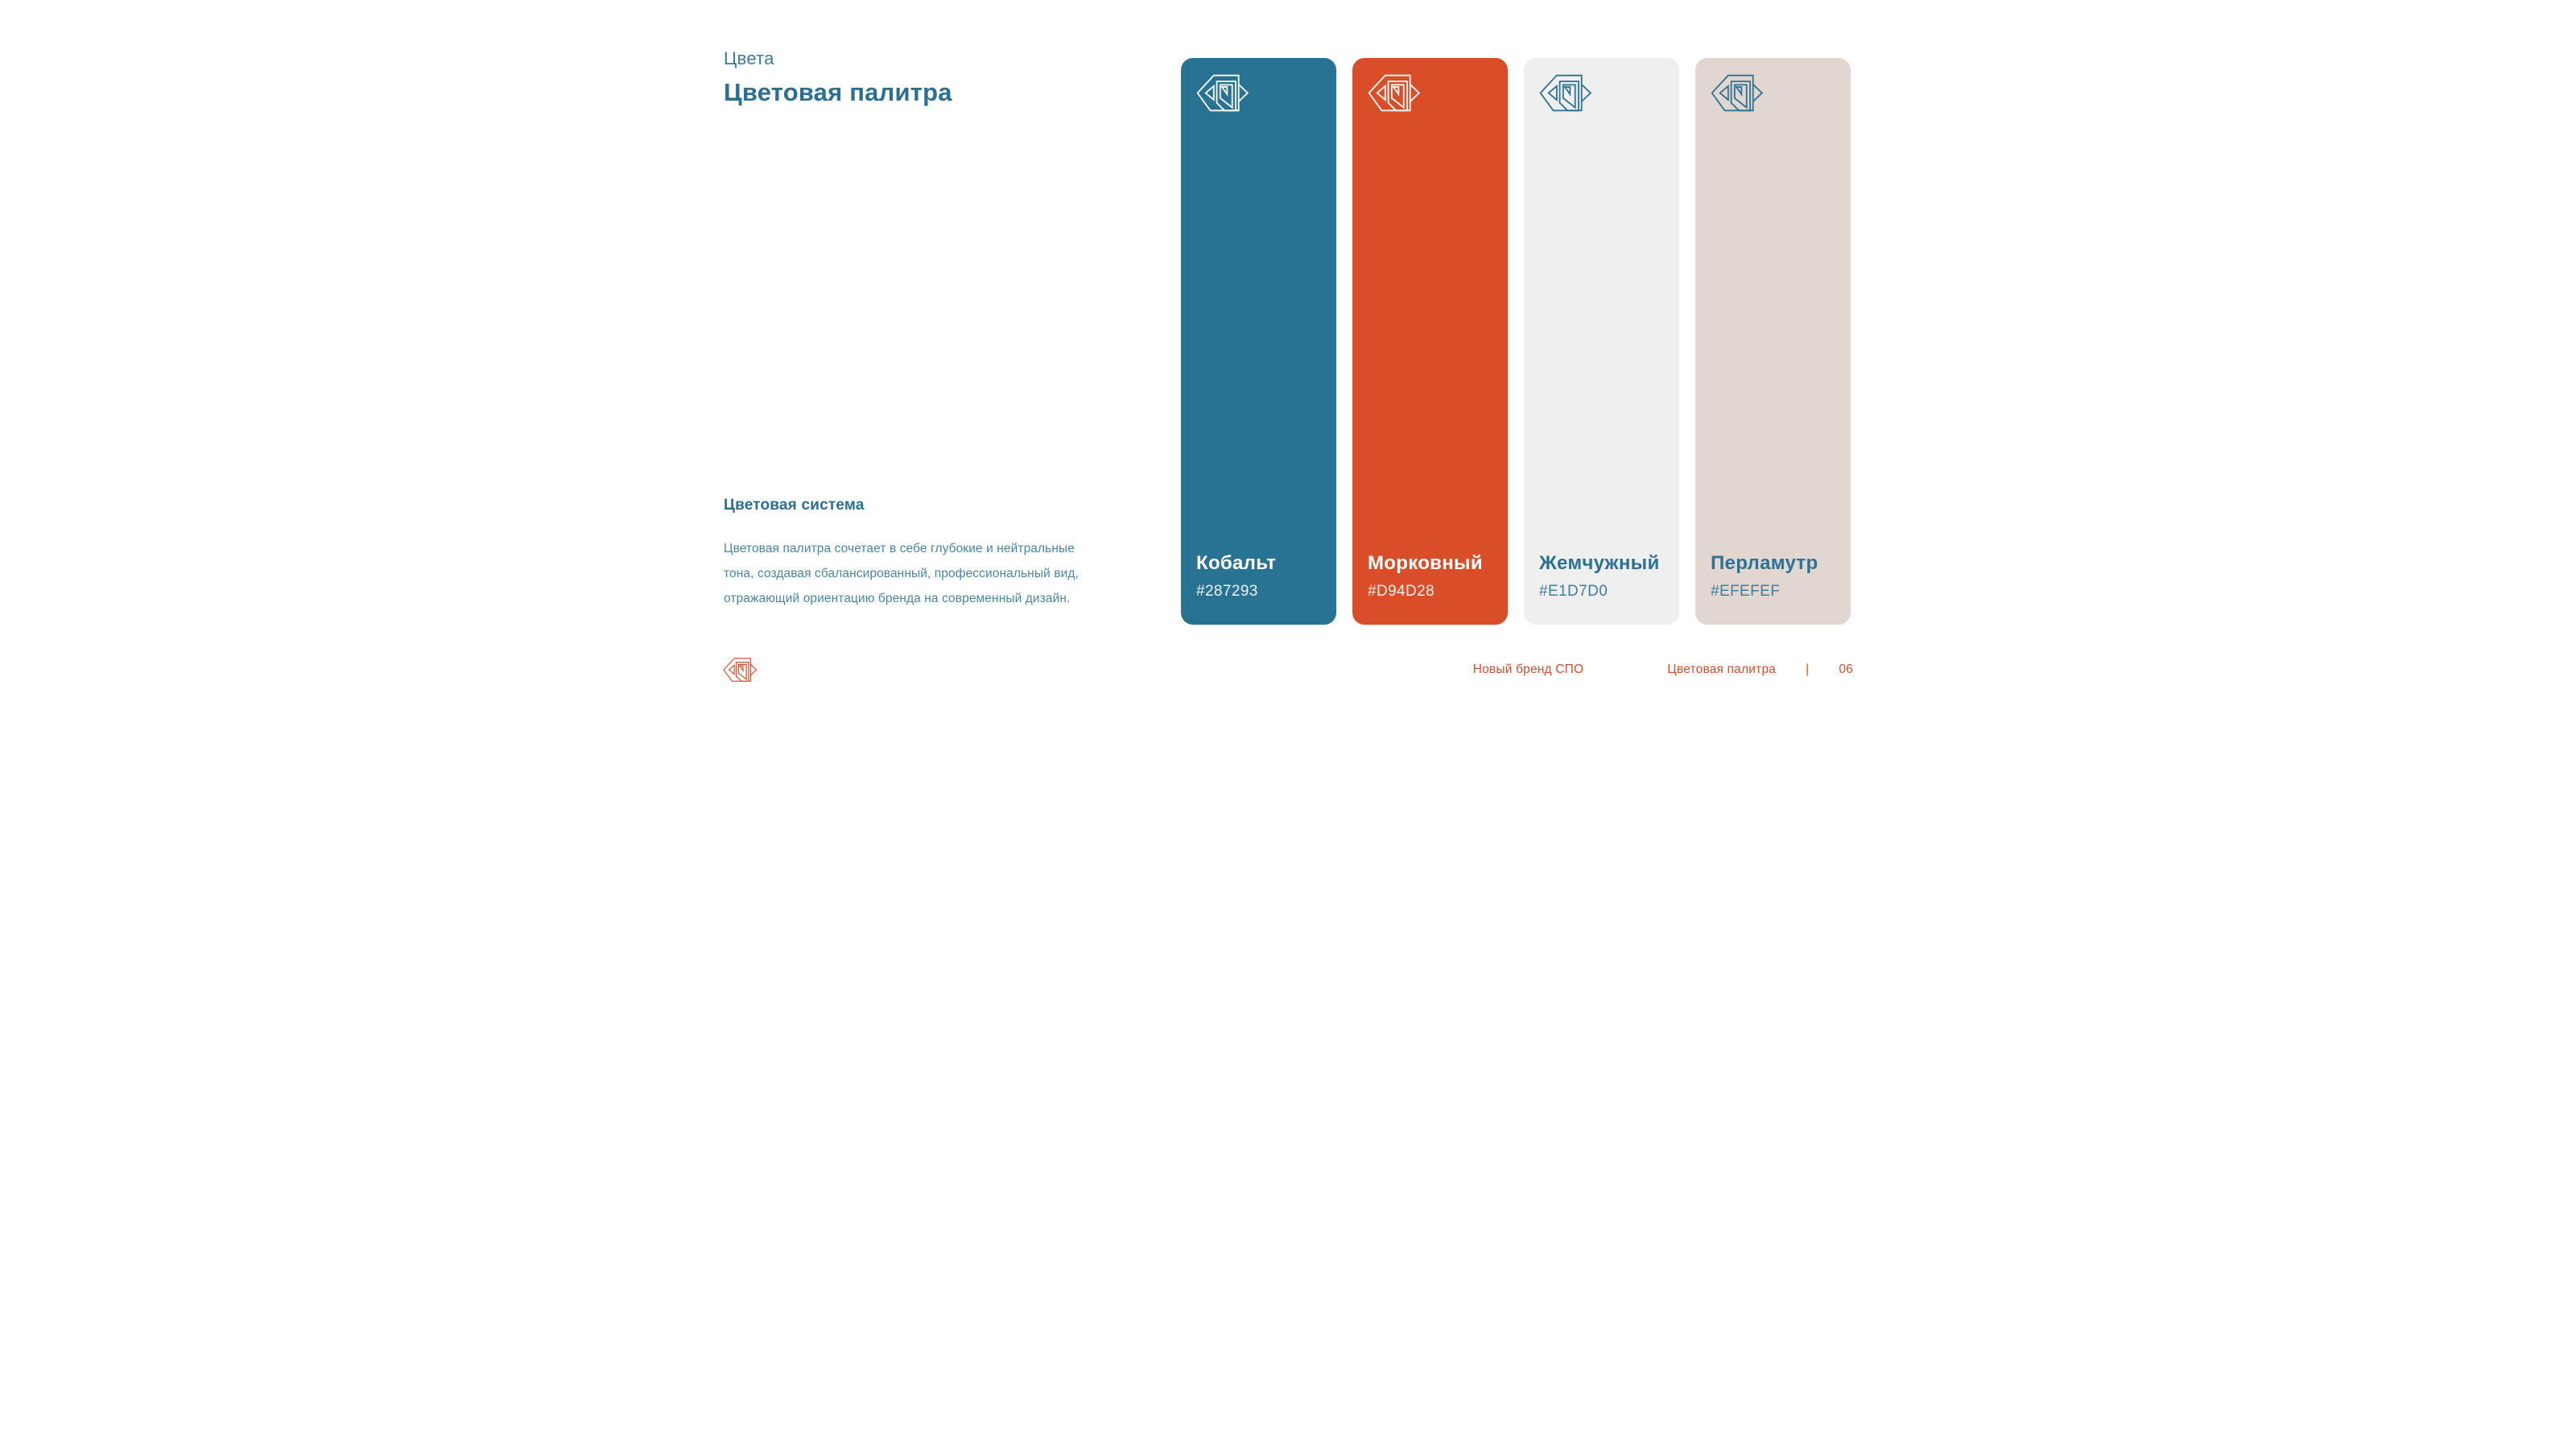 Image resolution: width=2576 pixels, height=1449 pixels. Describe the element at coordinates (838, 92) in the screenshot. I see `page-title: Цветовая палитра` at that location.